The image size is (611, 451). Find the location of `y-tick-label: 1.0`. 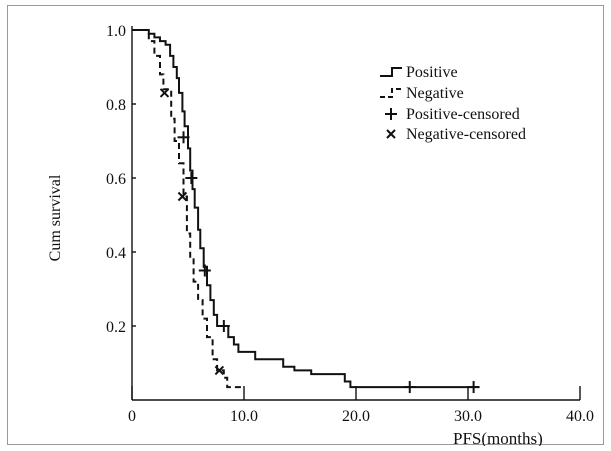

y-tick-label: 1.0 is located at coordinates (116, 31).